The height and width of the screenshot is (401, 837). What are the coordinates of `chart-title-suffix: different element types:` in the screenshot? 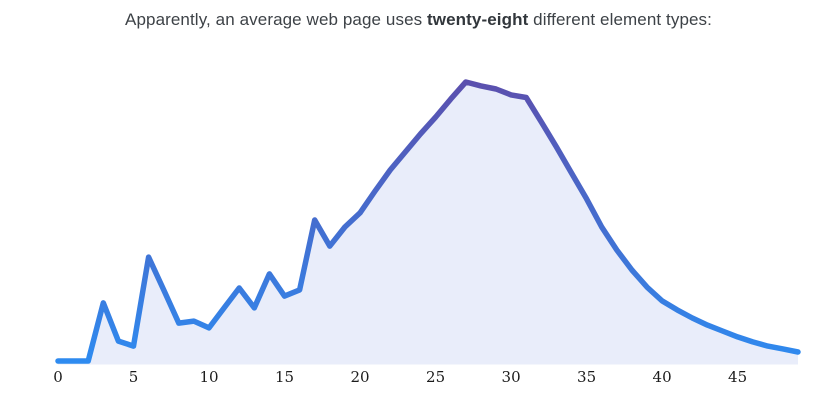 It's located at (620, 19).